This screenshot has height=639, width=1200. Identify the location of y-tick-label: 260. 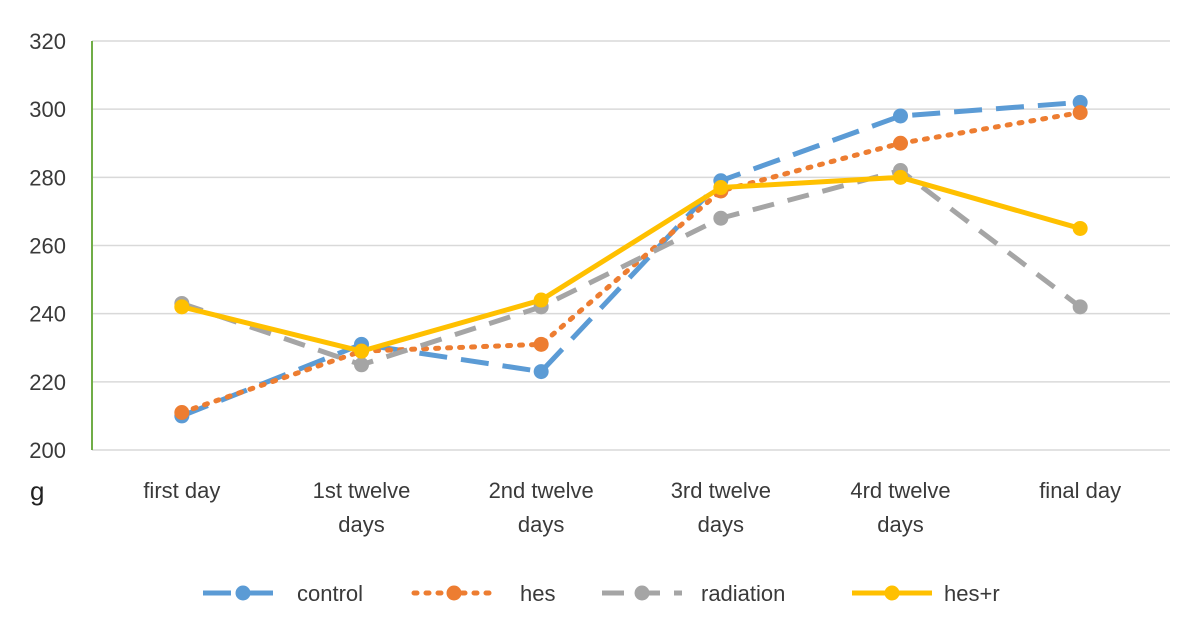
(47, 246).